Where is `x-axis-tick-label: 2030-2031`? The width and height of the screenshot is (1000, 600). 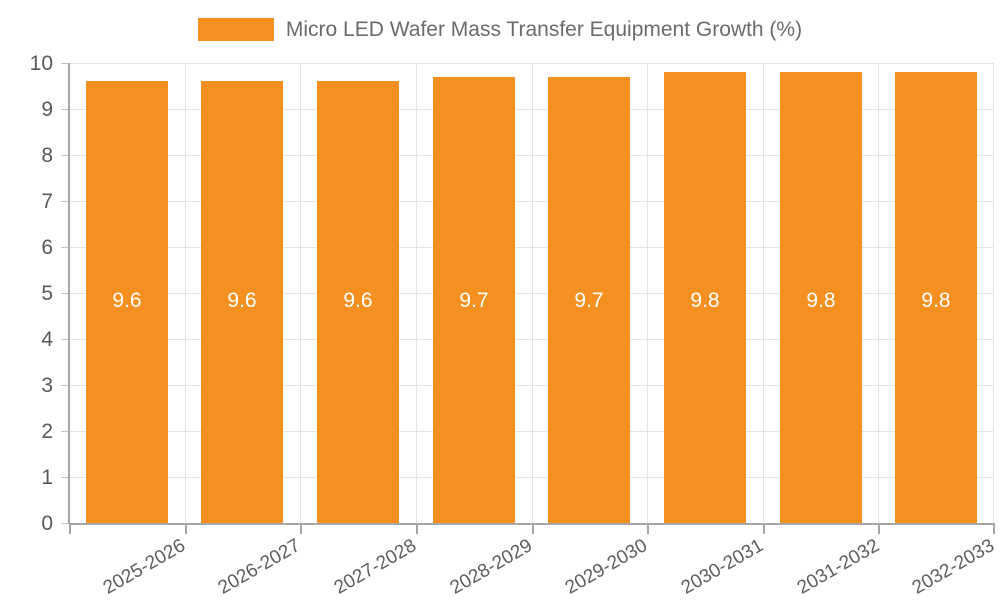 x-axis-tick-label: 2030-2031 is located at coordinates (722, 567).